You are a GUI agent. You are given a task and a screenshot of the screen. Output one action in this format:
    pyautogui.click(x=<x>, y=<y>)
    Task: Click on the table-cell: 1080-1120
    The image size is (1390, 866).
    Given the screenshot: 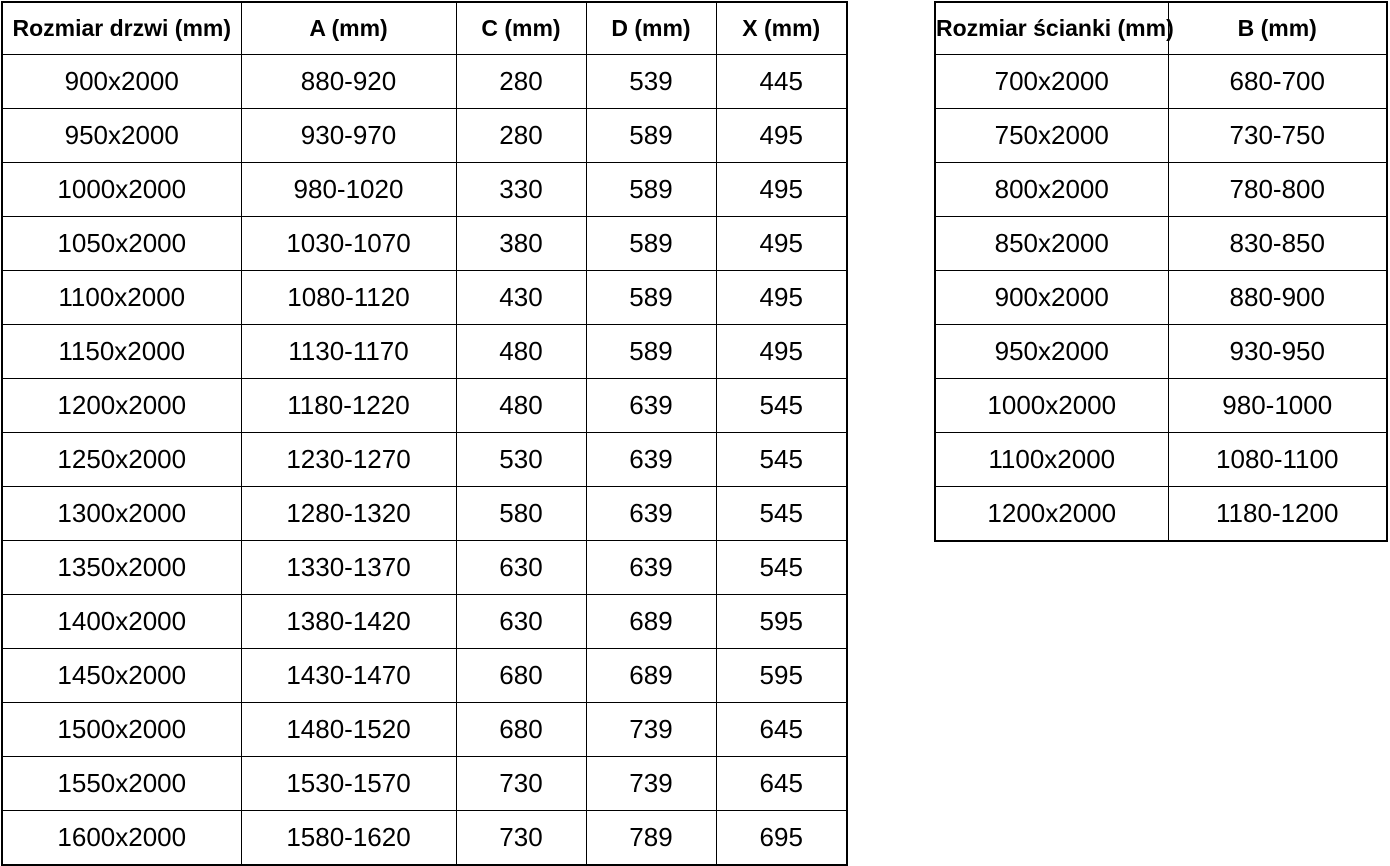 What is the action you would take?
    pyautogui.click(x=348, y=297)
    